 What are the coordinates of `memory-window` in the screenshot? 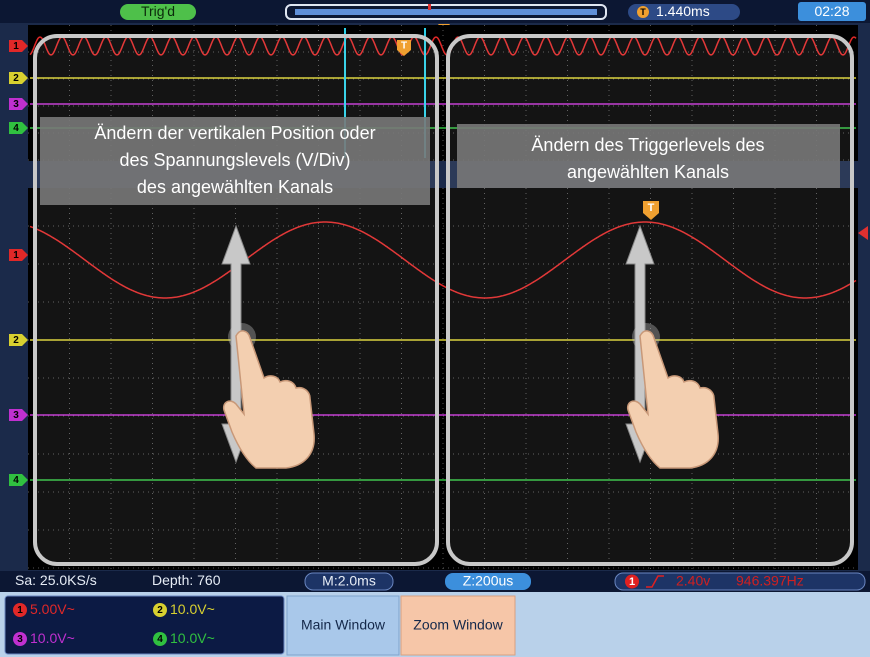 It's located at (446, 12).